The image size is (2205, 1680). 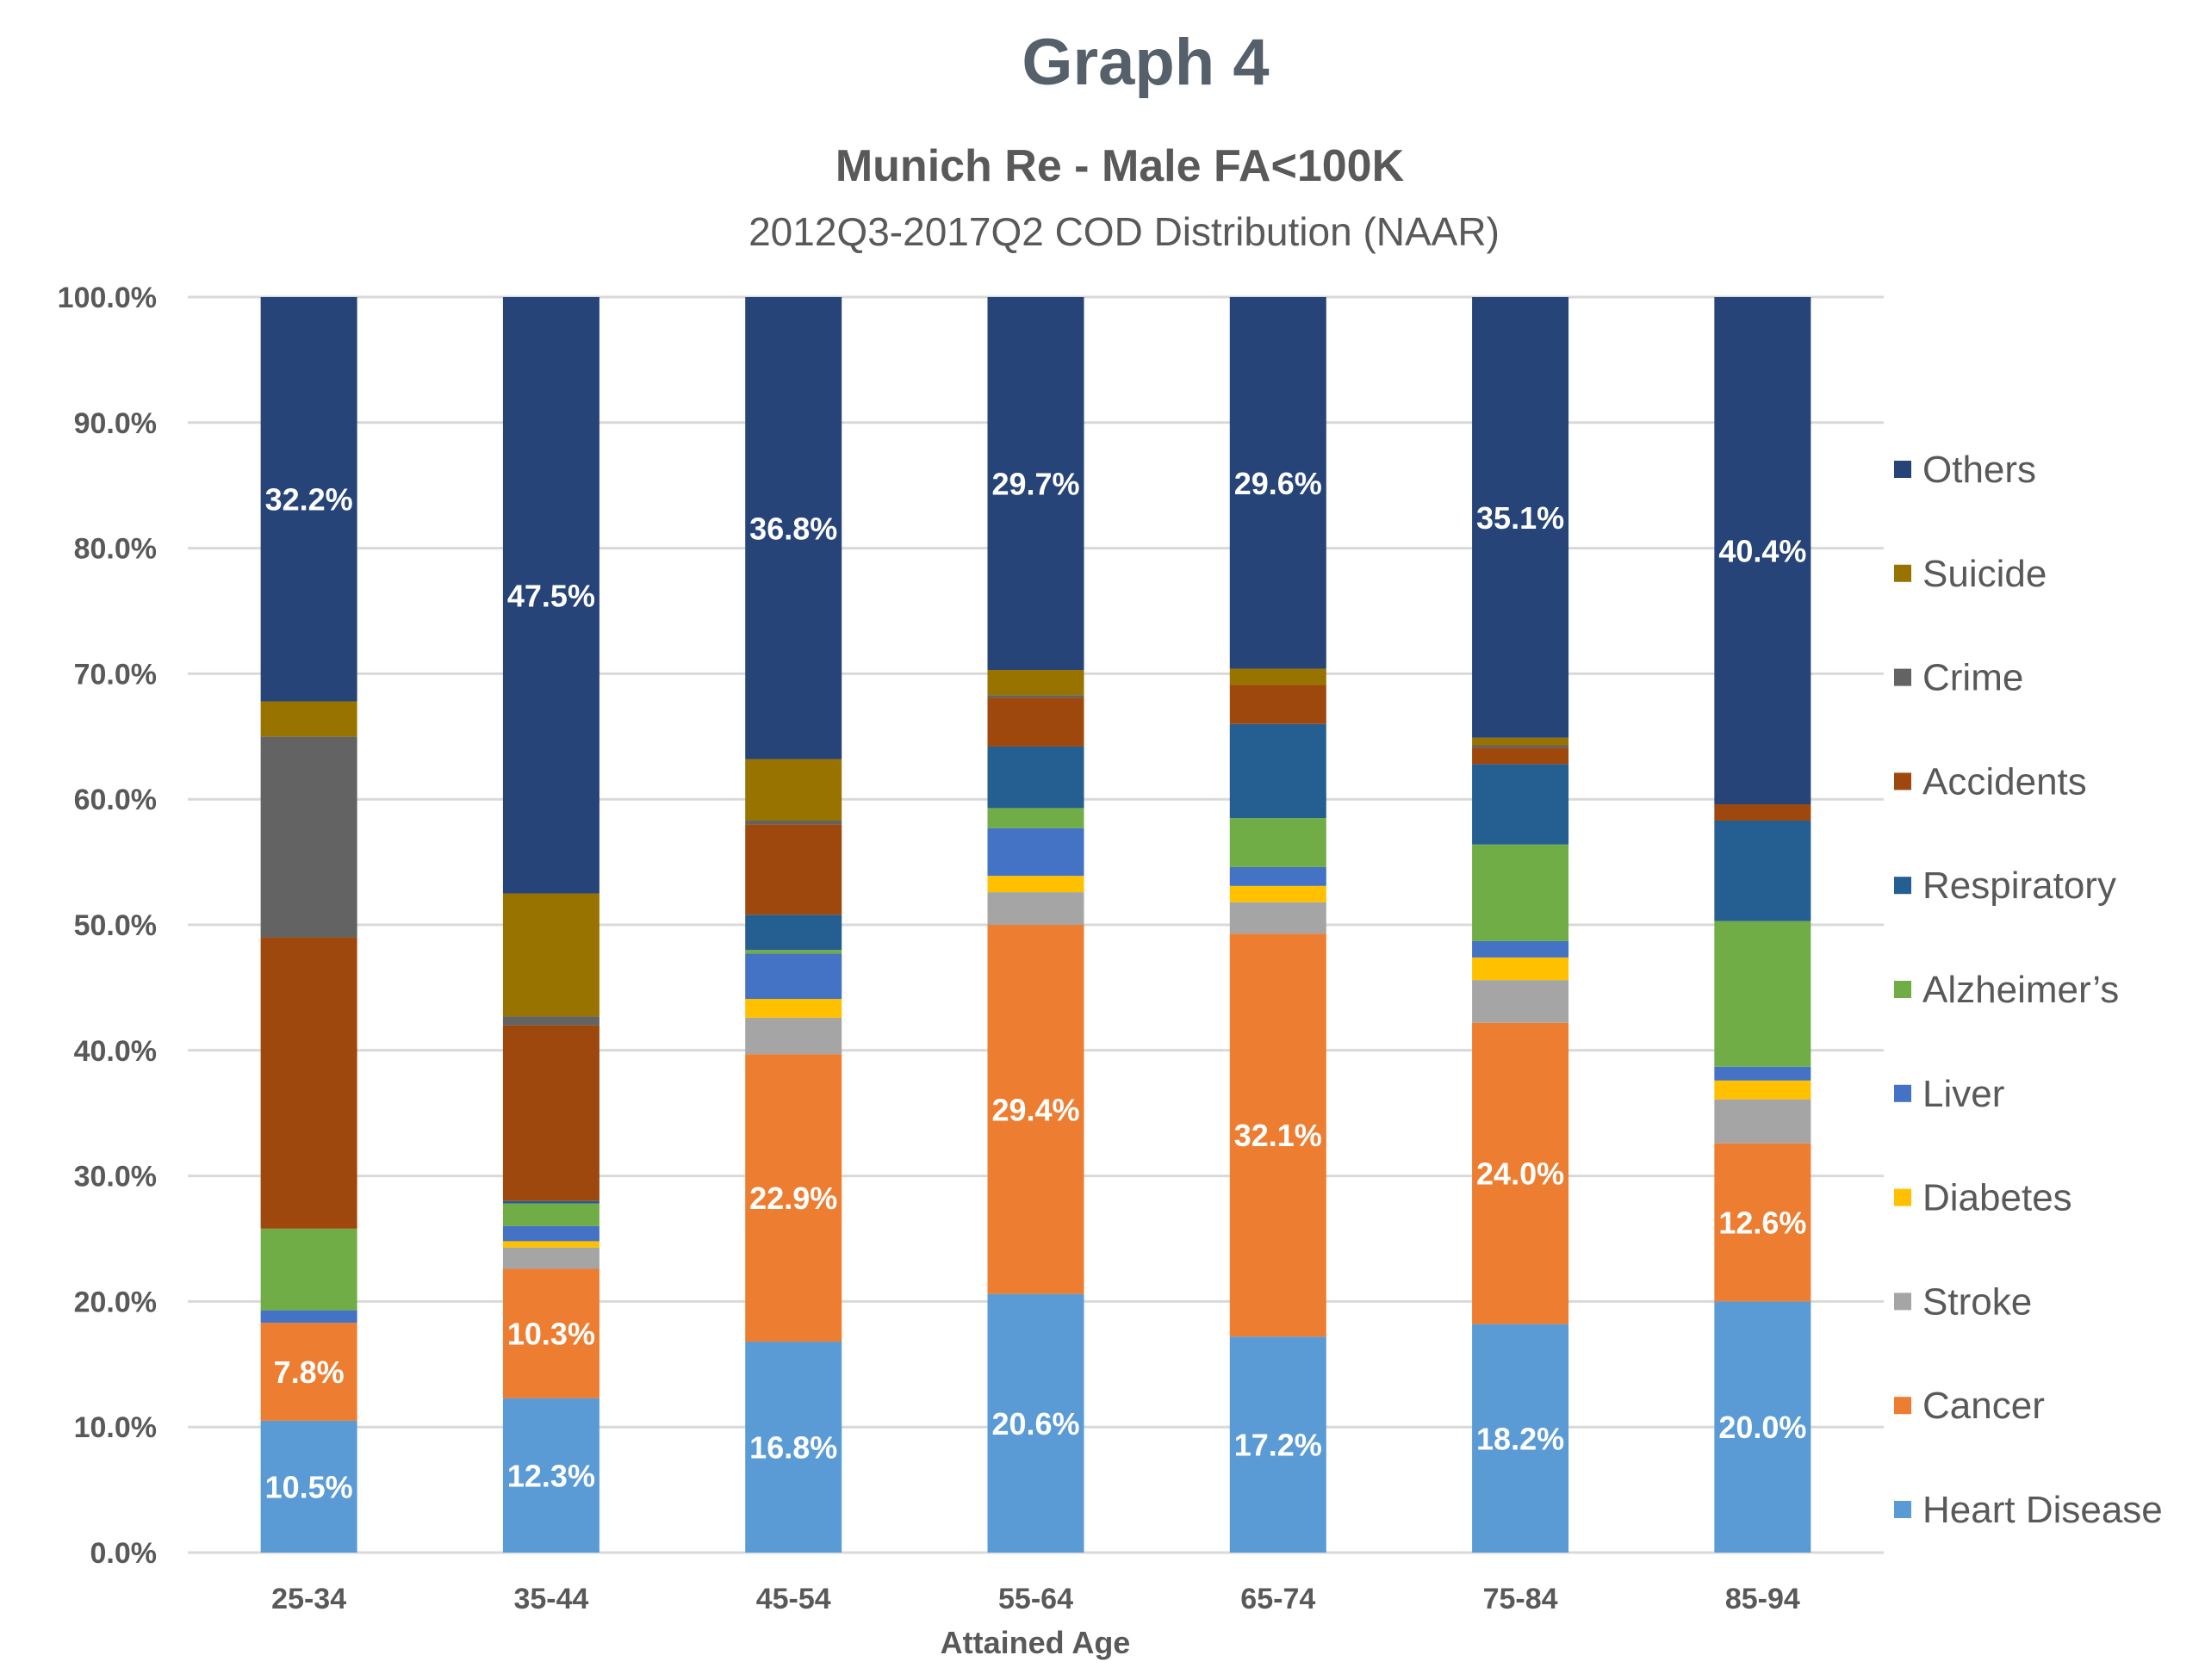 I want to click on data-label: 10.5%, so click(x=309, y=1487).